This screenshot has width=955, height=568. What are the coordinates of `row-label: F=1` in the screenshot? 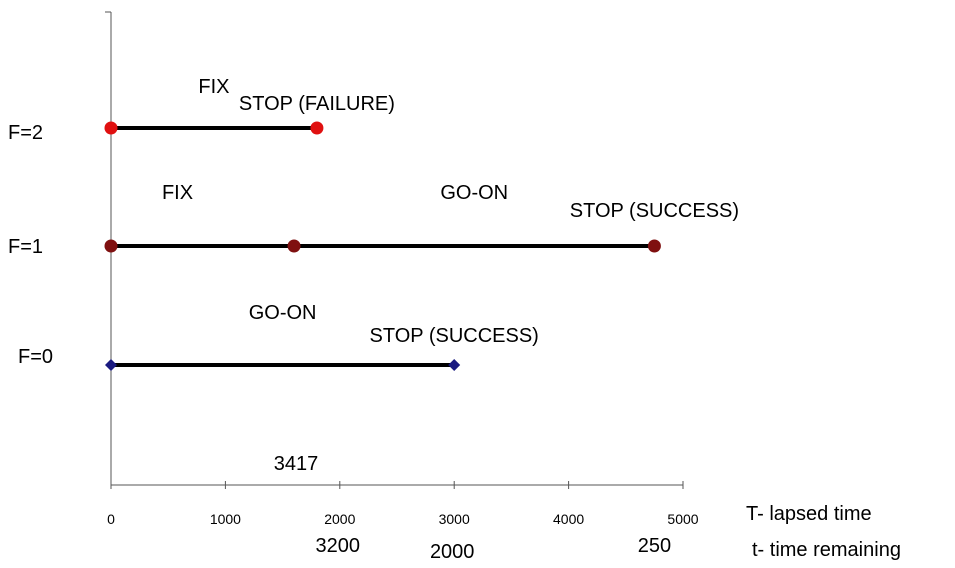 It's located at (25, 247).